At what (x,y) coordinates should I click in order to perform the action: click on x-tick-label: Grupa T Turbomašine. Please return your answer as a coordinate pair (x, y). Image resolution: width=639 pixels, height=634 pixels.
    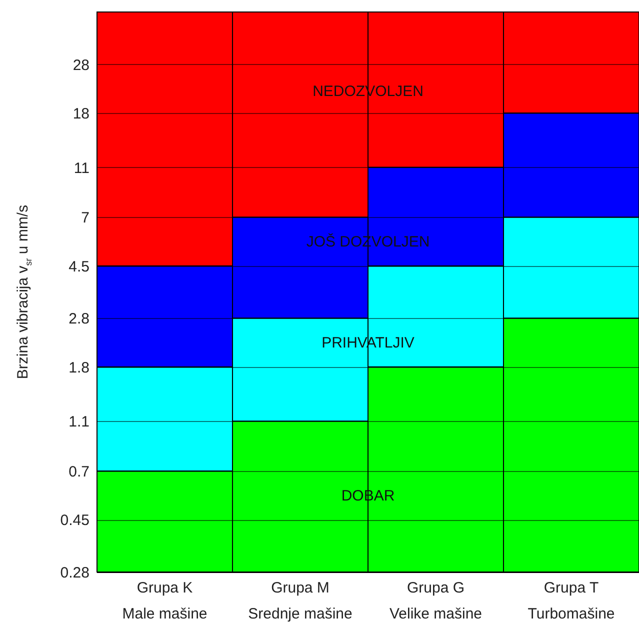
    Looking at the image, I should click on (571, 601).